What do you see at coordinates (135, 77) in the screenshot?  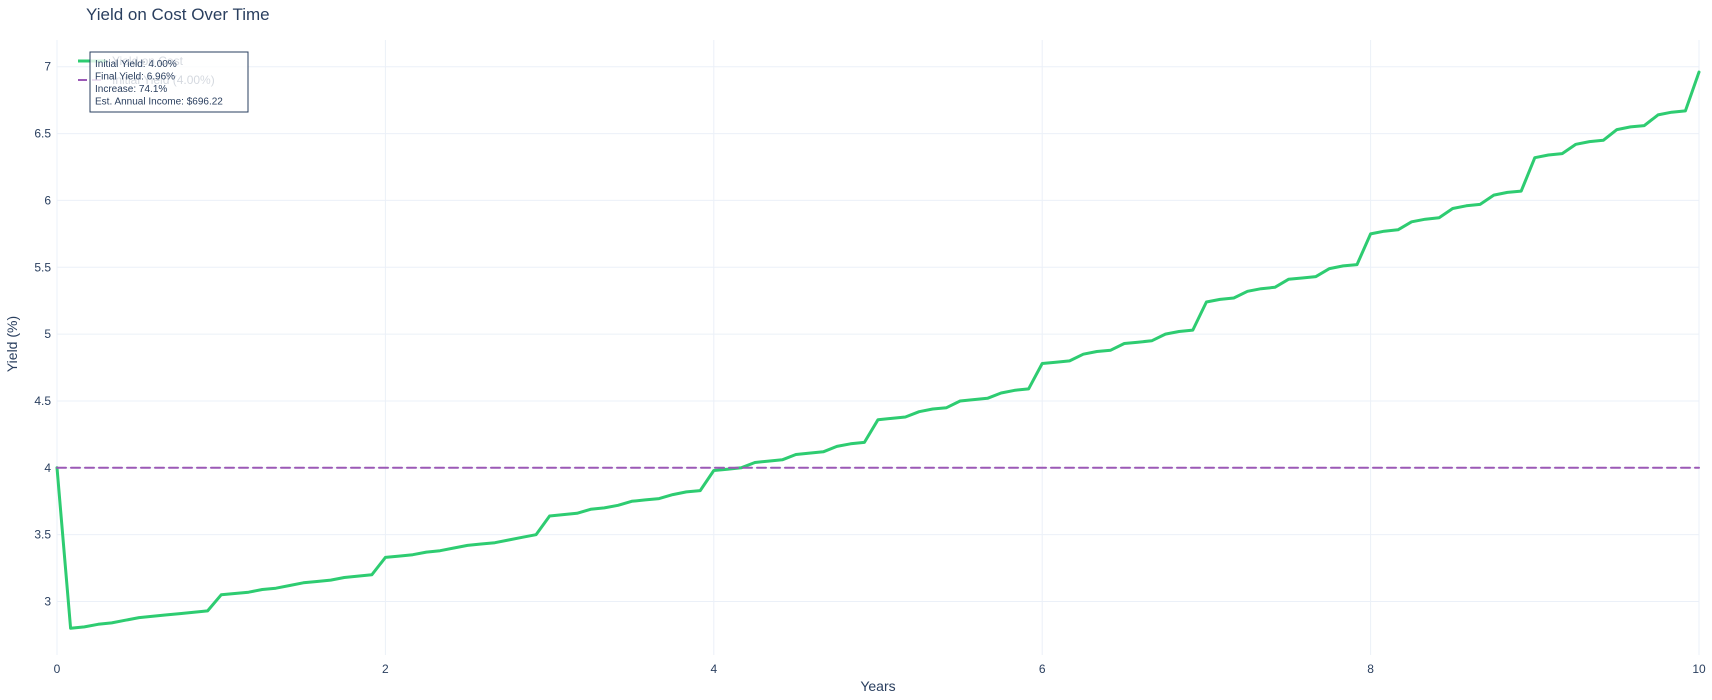 I see `annotation-line: Final Yield: 6.96%` at bounding box center [135, 77].